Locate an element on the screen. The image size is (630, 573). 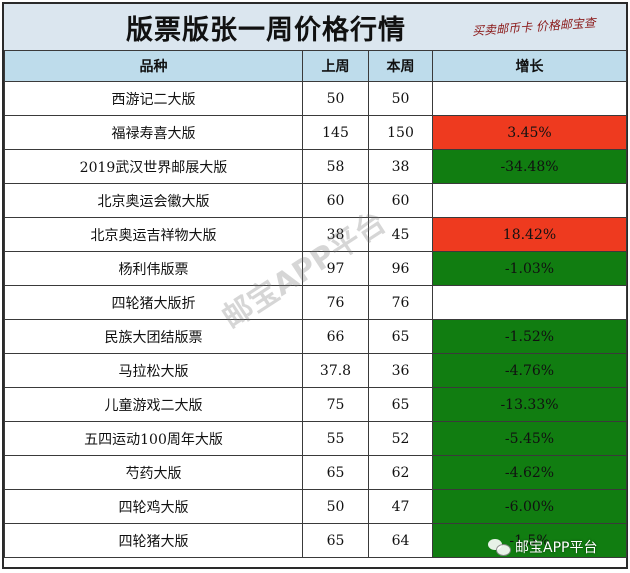
cell-name: 四轮猪大版 is located at coordinates (153, 540).